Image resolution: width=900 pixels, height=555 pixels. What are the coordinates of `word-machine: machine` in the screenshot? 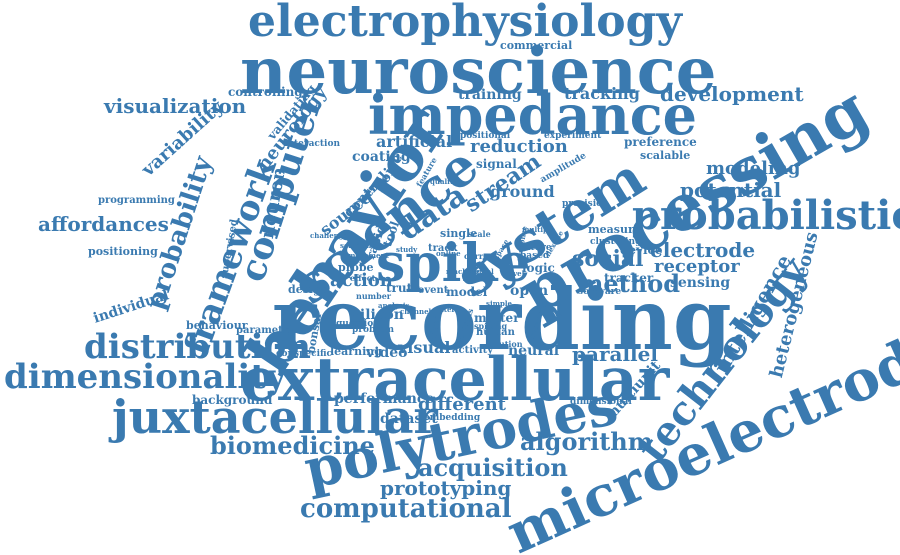 It's located at (463, 271).